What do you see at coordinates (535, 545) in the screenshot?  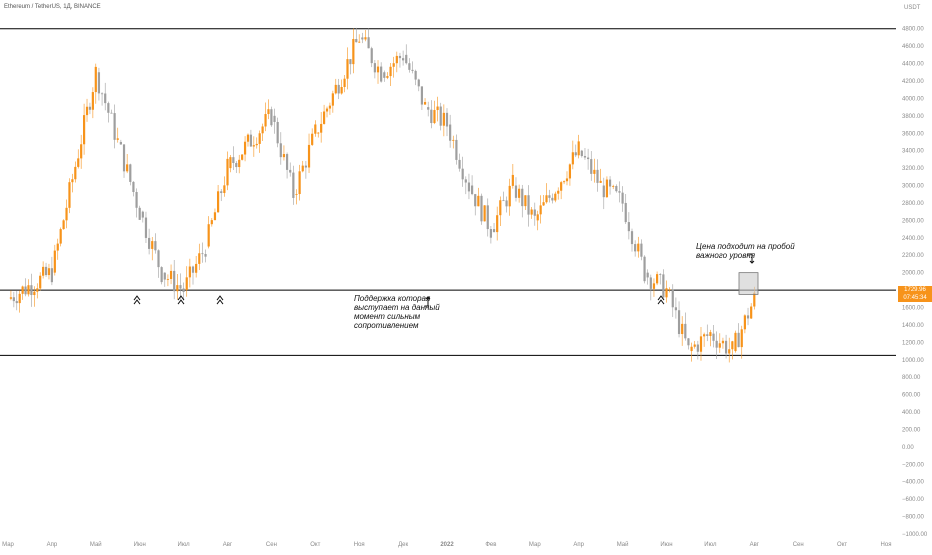 I see `x-tick-label: Мар` at bounding box center [535, 545].